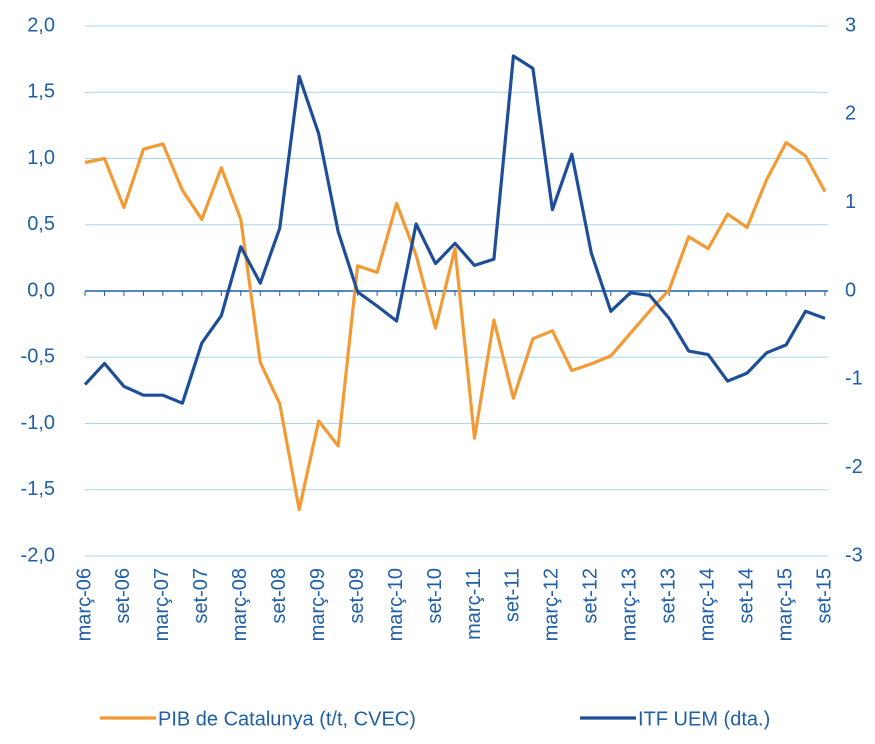 The height and width of the screenshot is (744, 875). I want to click on x-tick-label: març-11, so click(474, 604).